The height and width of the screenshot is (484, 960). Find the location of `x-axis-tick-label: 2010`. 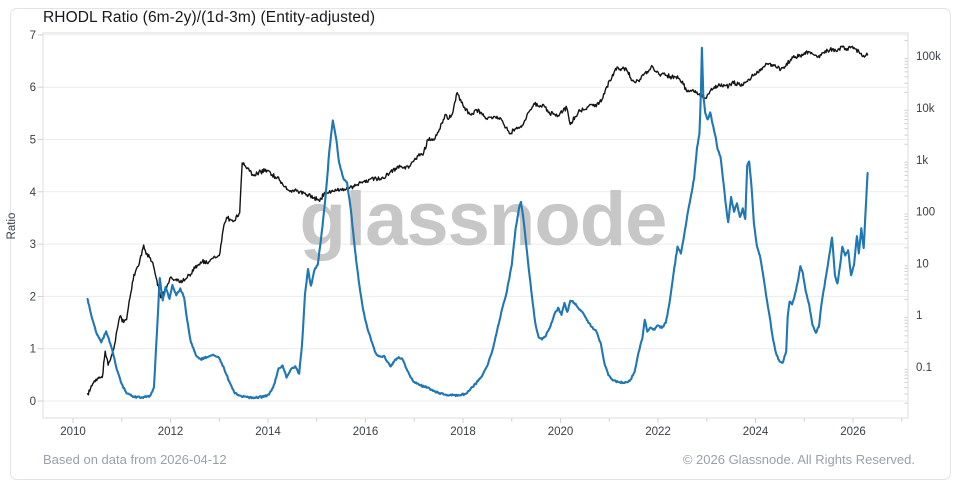

x-axis-tick-label: 2010 is located at coordinates (73, 432).